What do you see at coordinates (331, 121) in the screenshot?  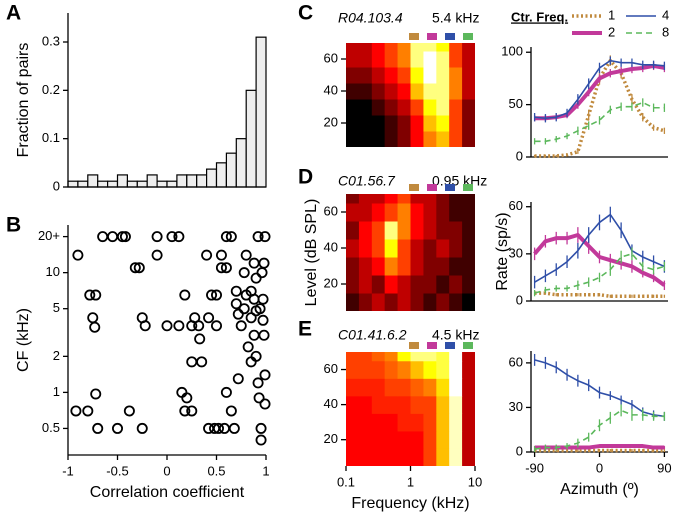 I see `y-tick-label: 20` at bounding box center [331, 121].